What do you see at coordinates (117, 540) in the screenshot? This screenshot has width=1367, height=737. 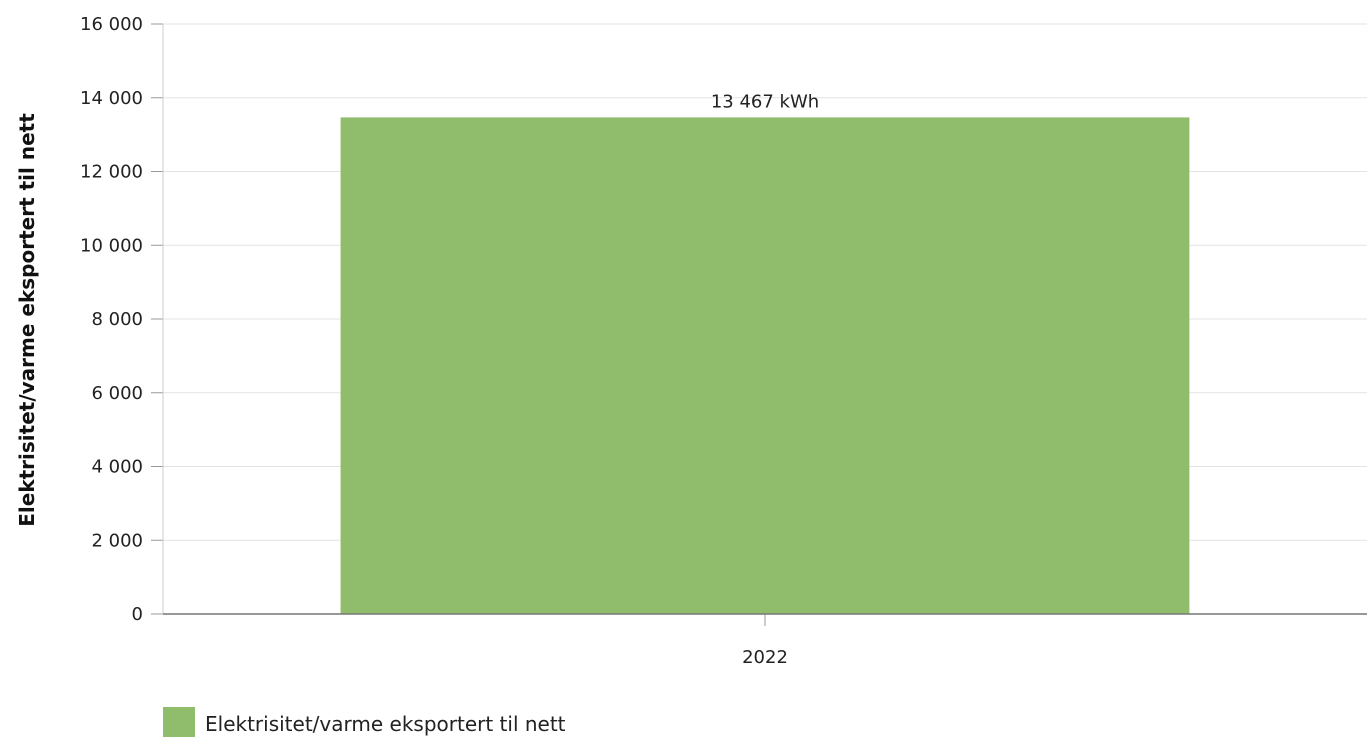 I see `y-tick-label: 2 000` at bounding box center [117, 540].